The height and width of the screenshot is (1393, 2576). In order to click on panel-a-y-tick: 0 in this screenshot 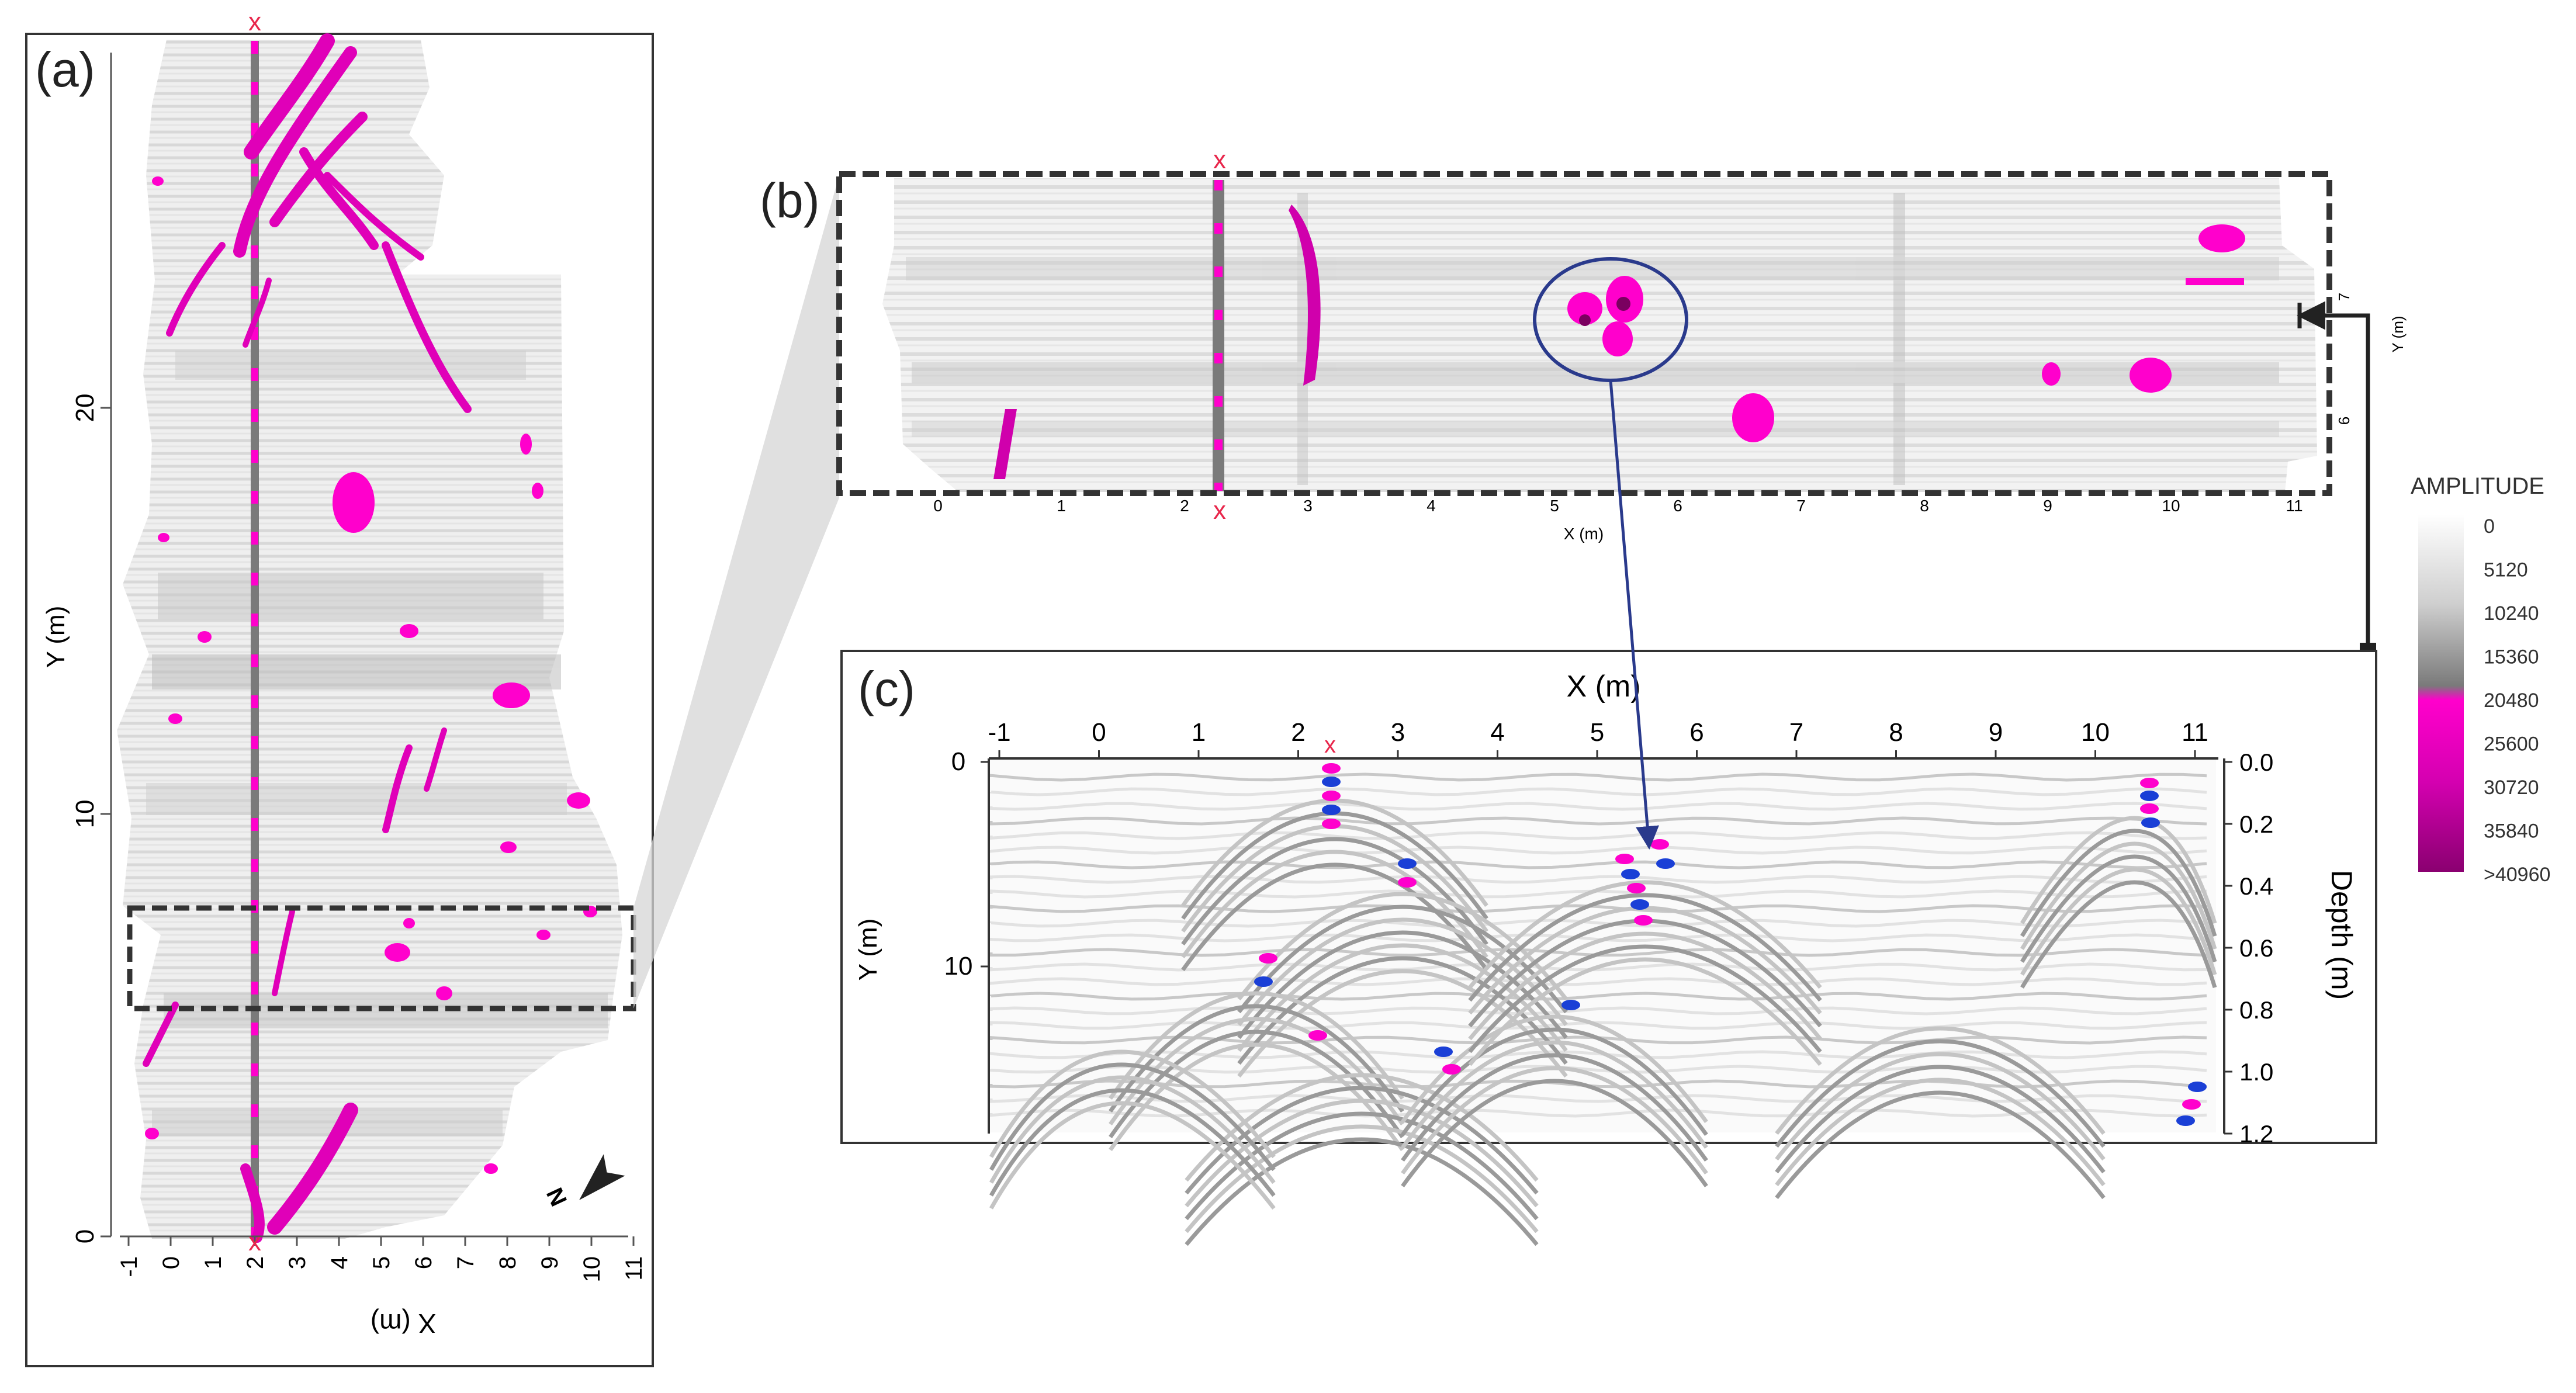, I will do `click(85, 1236)`.